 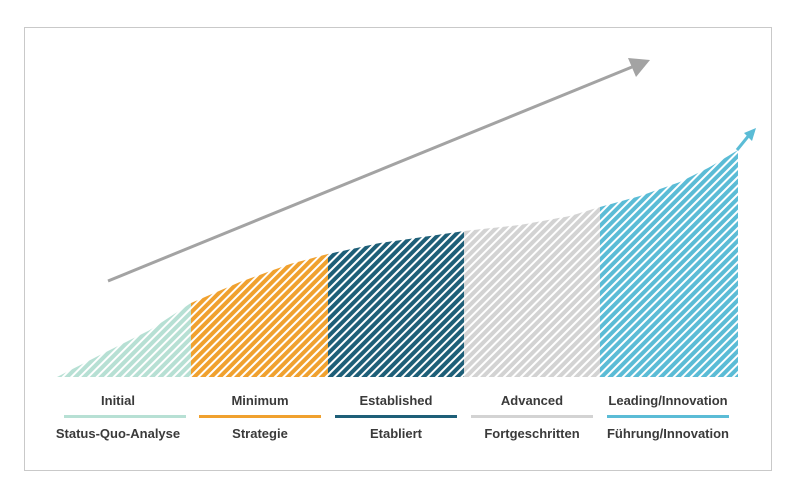 I want to click on stage-area-initial, so click(x=124, y=340).